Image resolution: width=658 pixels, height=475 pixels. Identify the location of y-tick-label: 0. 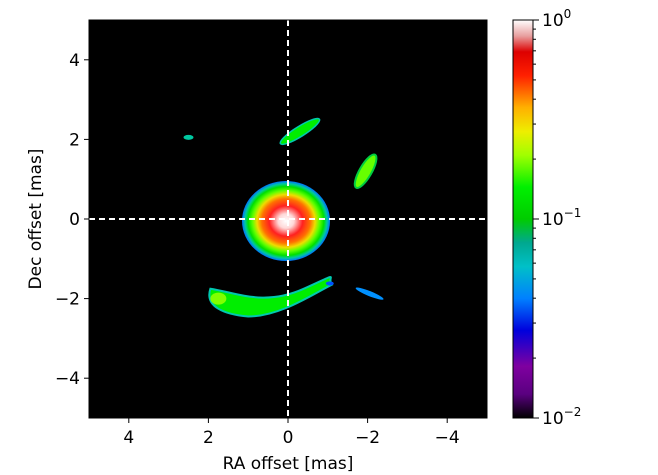
(74, 220).